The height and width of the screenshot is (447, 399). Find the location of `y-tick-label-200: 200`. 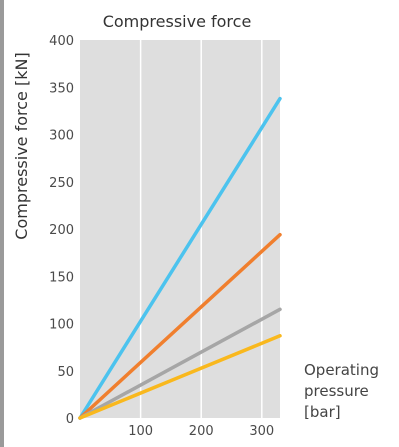

y-tick-label-200: 200 is located at coordinates (61, 230).